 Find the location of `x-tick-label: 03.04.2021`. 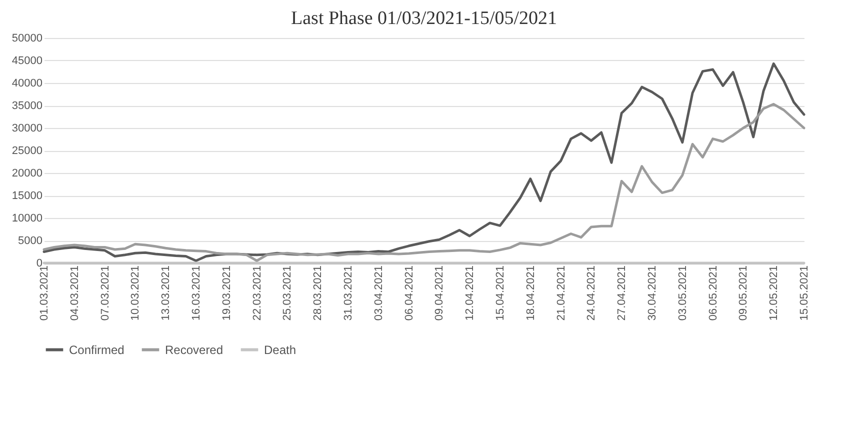

x-tick-label: 03.04.2021 is located at coordinates (378, 293).